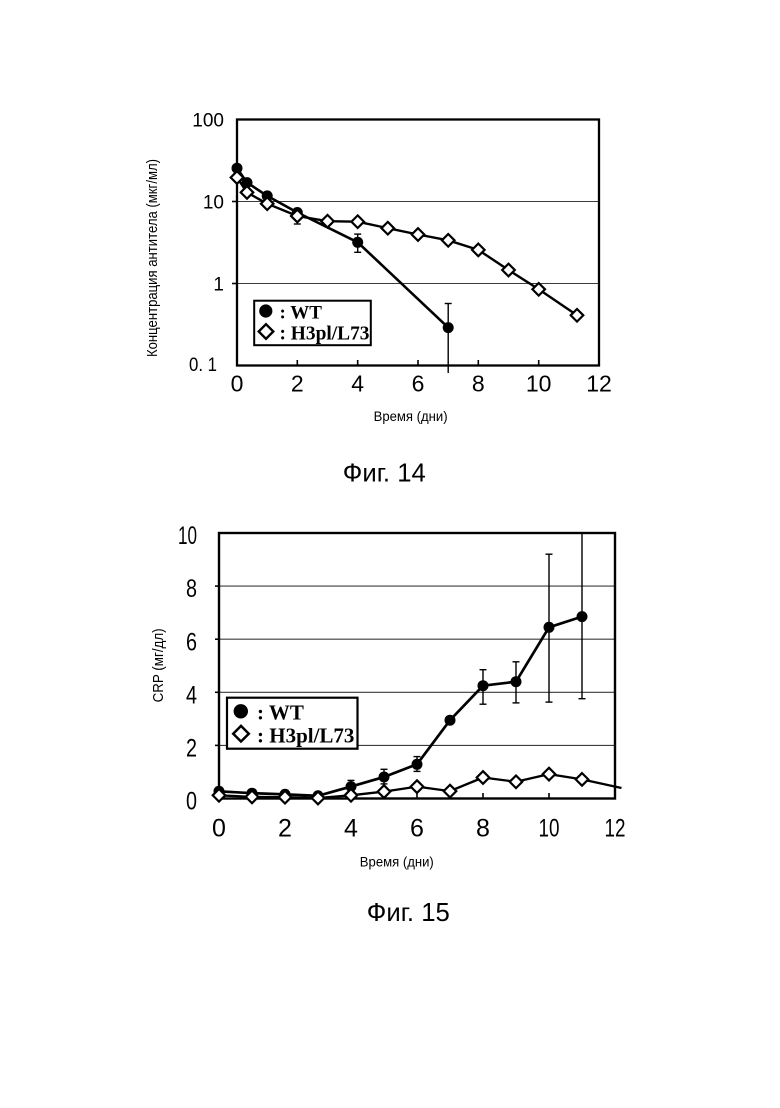 The image size is (780, 1108). What do you see at coordinates (218, 284) in the screenshot?
I see `svg-text: 1` at bounding box center [218, 284].